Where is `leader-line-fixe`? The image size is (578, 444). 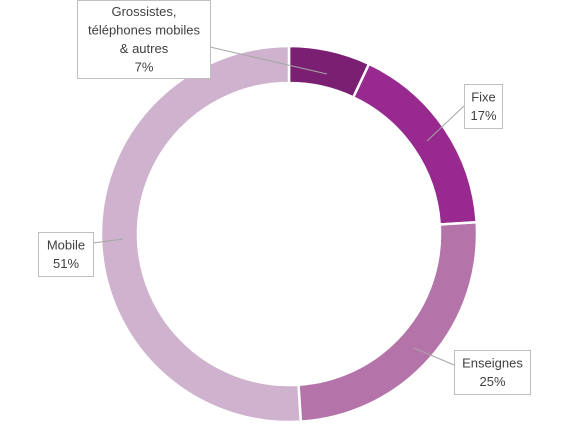 leader-line-fixe is located at coordinates (445, 123).